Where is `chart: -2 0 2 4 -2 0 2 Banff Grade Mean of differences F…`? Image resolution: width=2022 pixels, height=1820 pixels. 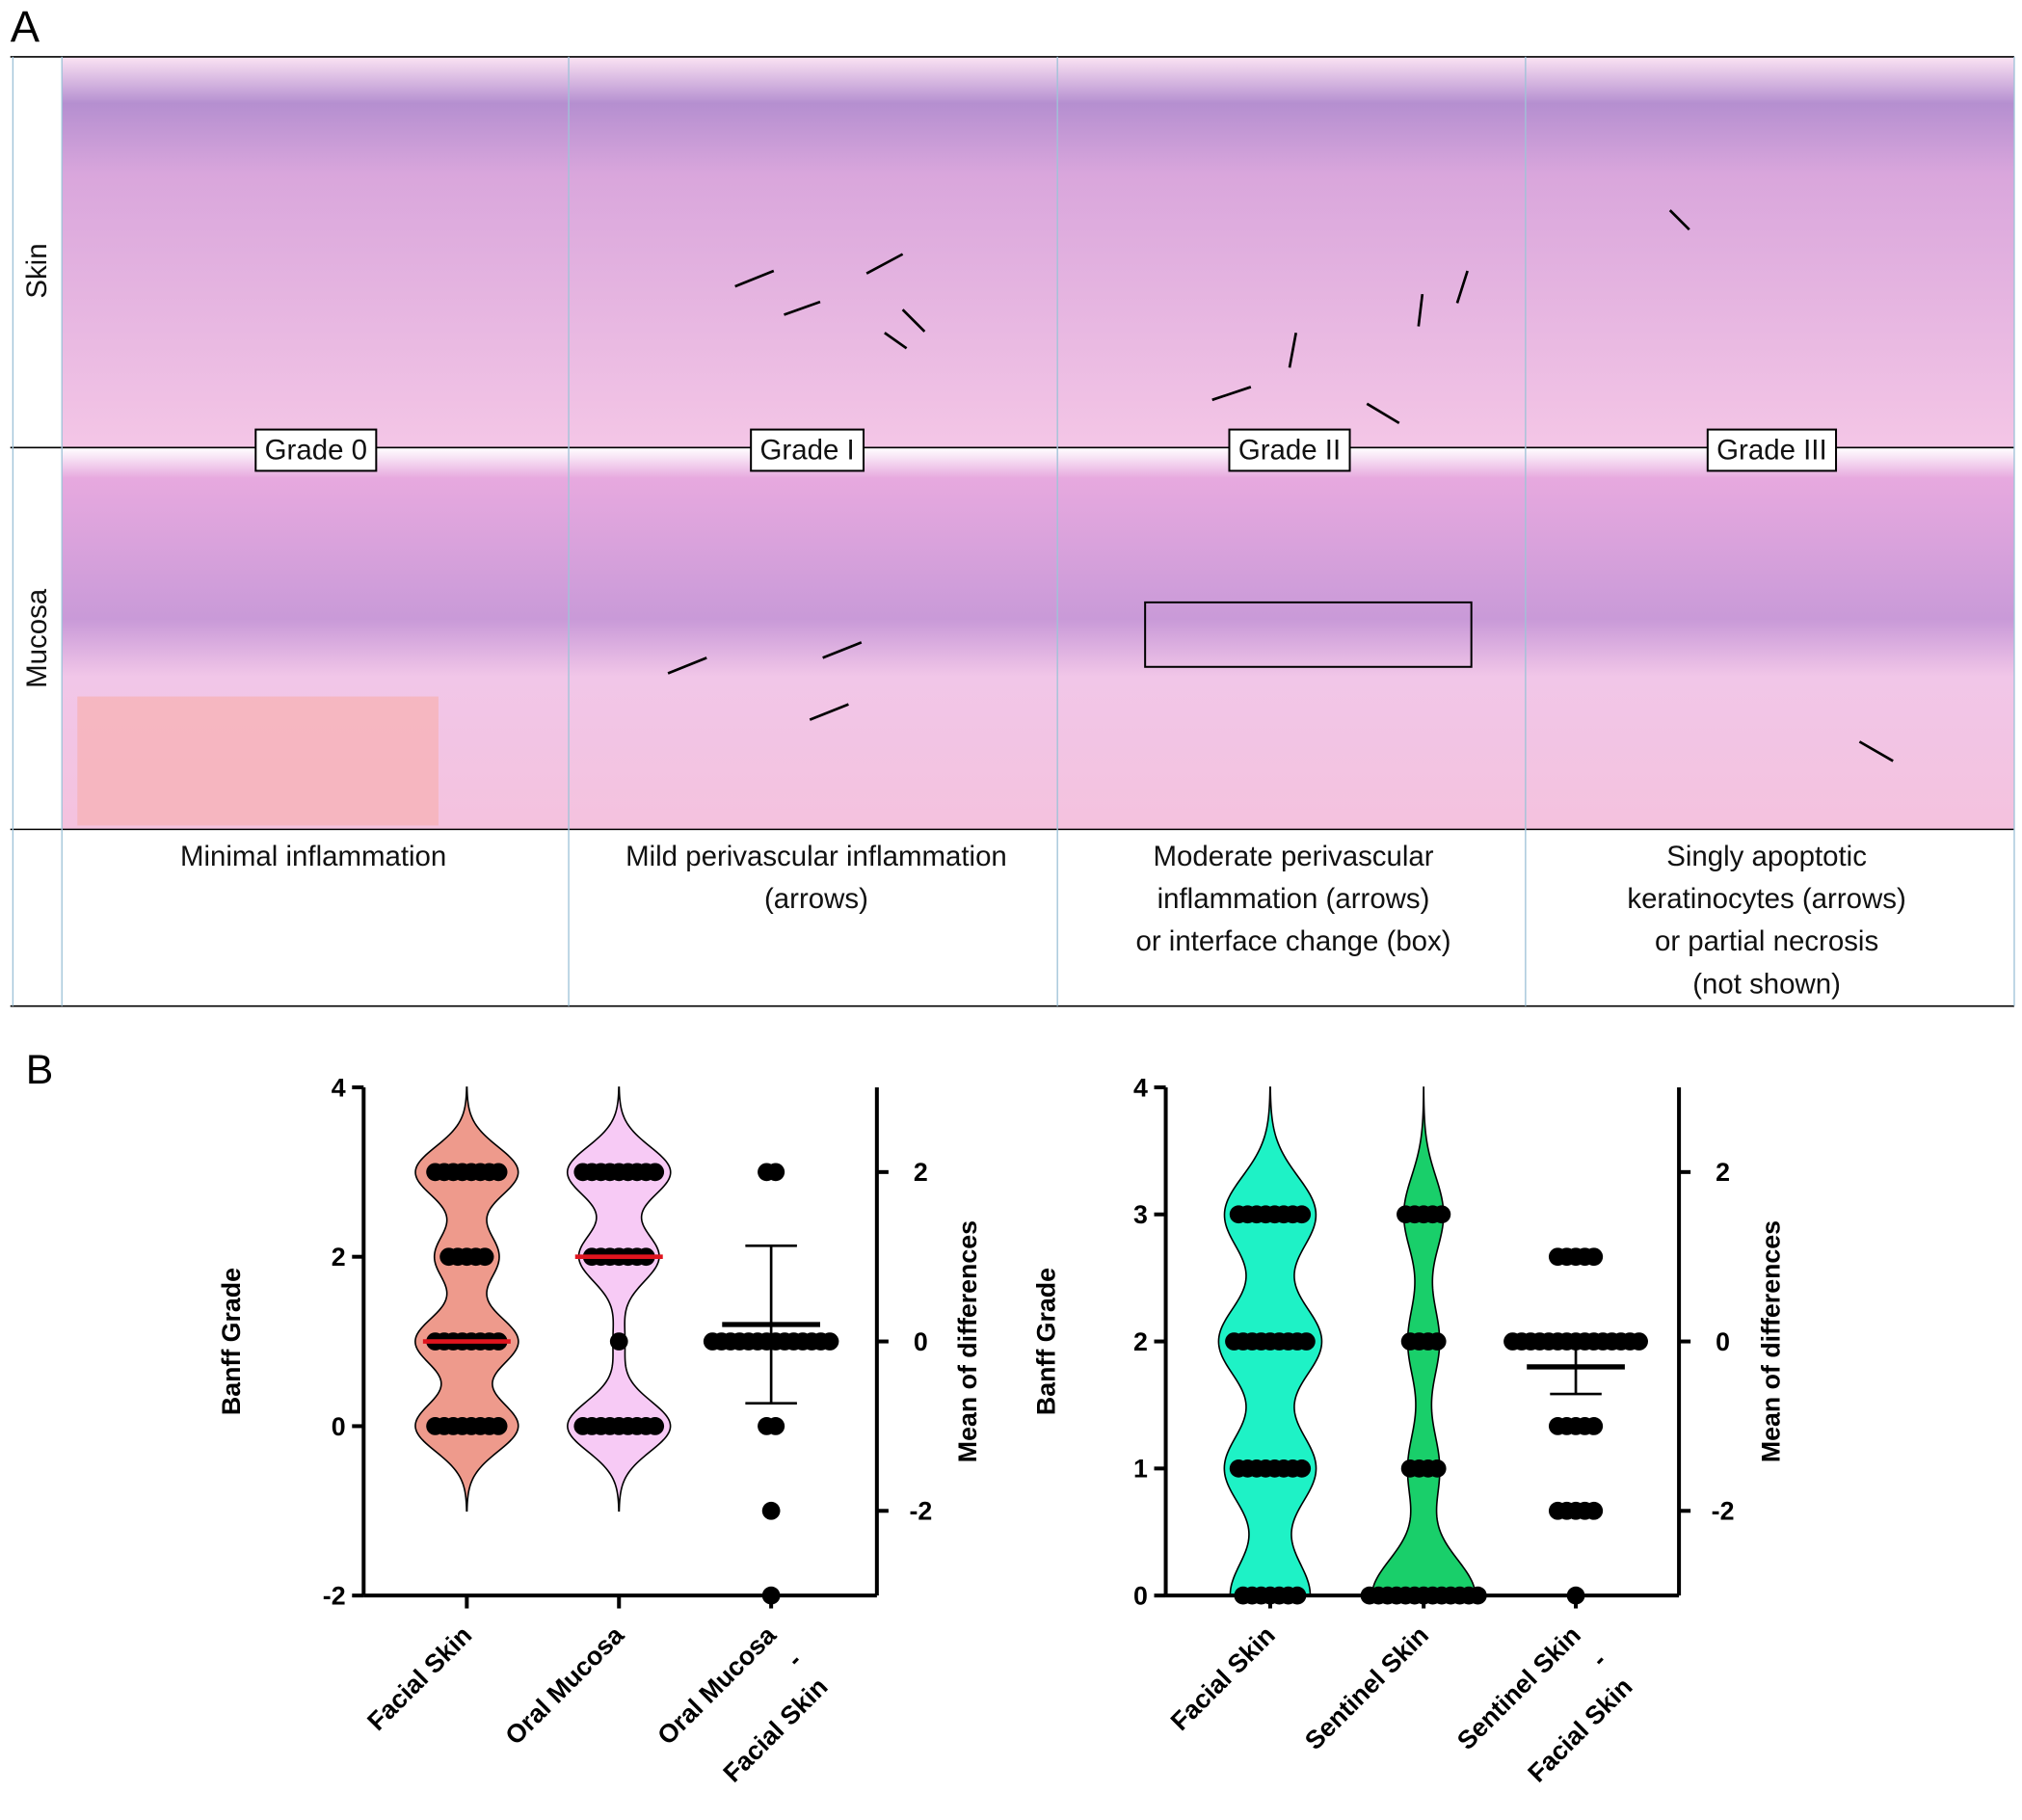 chart: -2 0 2 4 -2 0 2 Banff Grade Mean of differences F… is located at coordinates (599, 1430).